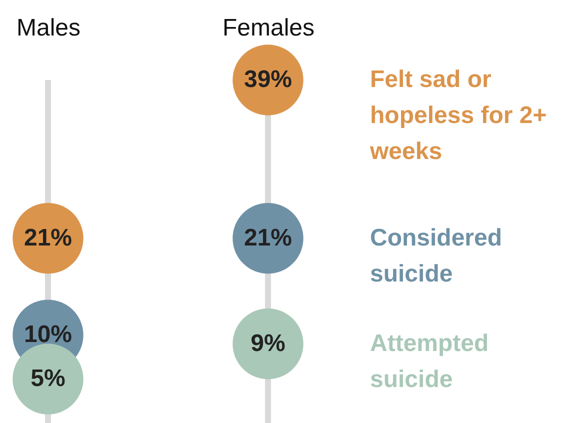 This screenshot has height=423, width=582. I want to click on data-label: 9%, so click(268, 343).